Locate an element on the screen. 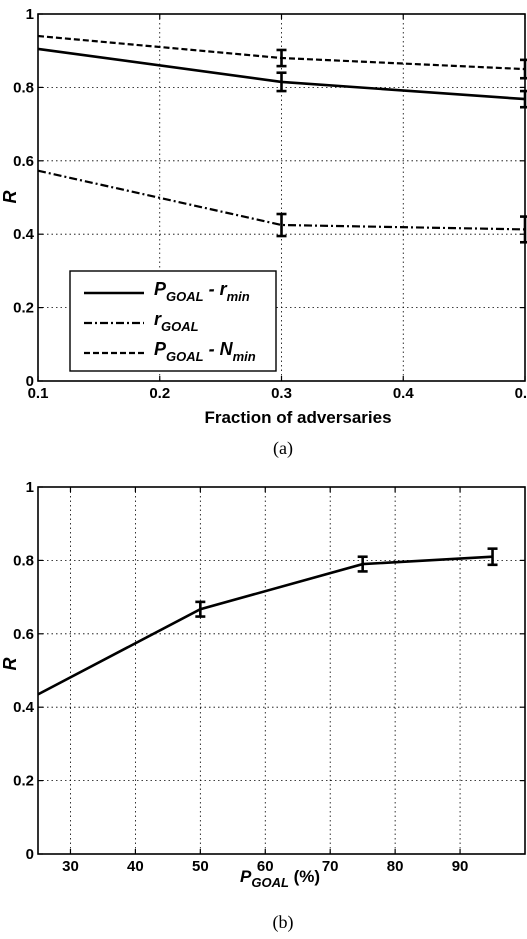 The image size is (527, 939). legend-label-main: r is located at coordinates (158, 319).